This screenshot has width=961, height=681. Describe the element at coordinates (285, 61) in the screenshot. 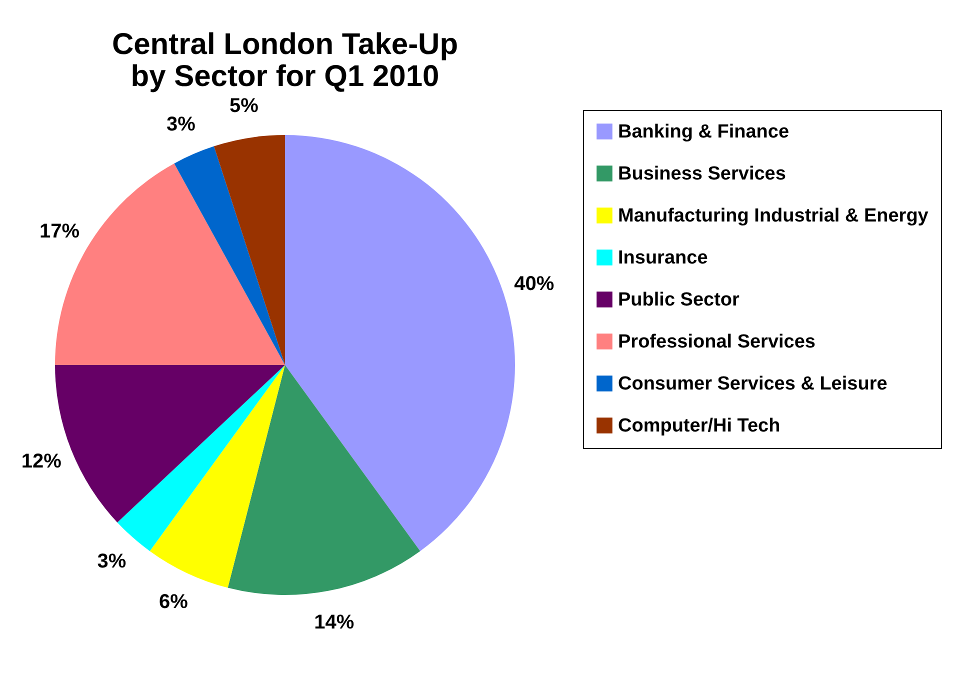

I see `chart-title: Central London Take-Up by Sector for Q1 2010` at that location.